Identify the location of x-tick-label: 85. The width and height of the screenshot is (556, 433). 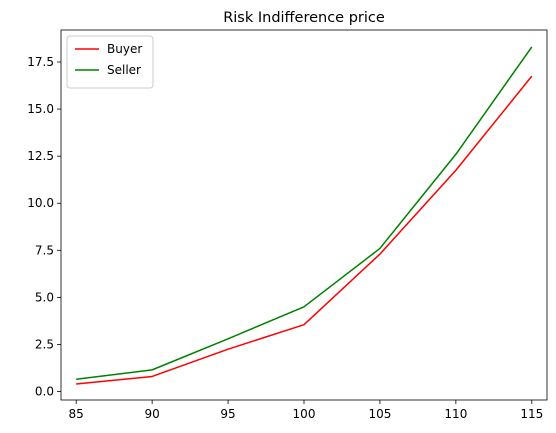
(76, 414).